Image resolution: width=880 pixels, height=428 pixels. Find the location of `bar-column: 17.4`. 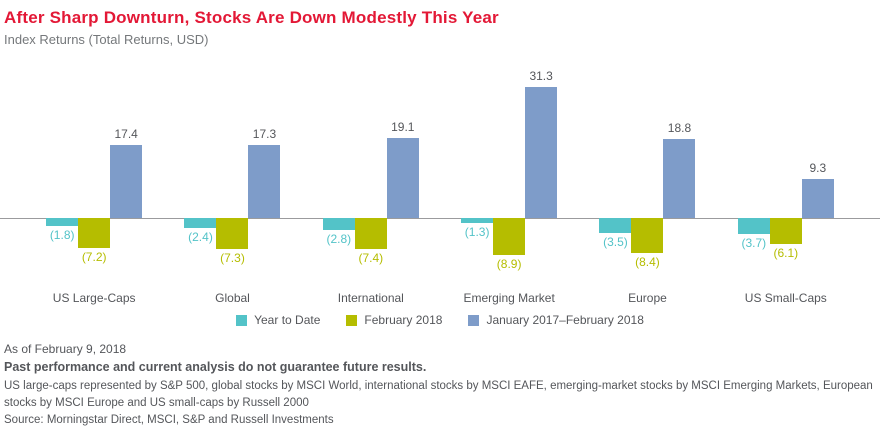

bar-column: 17.4 is located at coordinates (126, 170).